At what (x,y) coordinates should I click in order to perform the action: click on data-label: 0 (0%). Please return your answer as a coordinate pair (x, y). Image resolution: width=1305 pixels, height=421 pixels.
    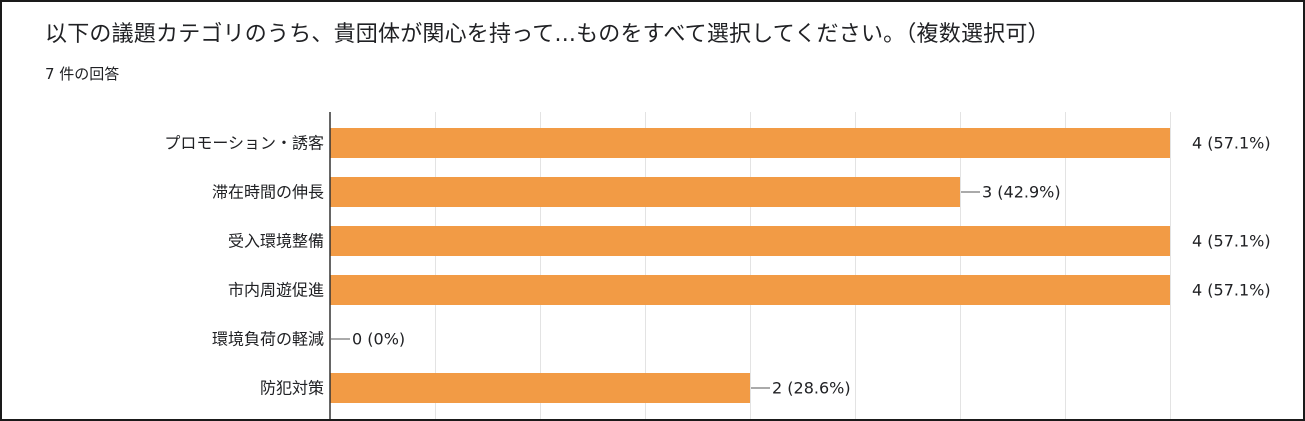
    Looking at the image, I should click on (378, 339).